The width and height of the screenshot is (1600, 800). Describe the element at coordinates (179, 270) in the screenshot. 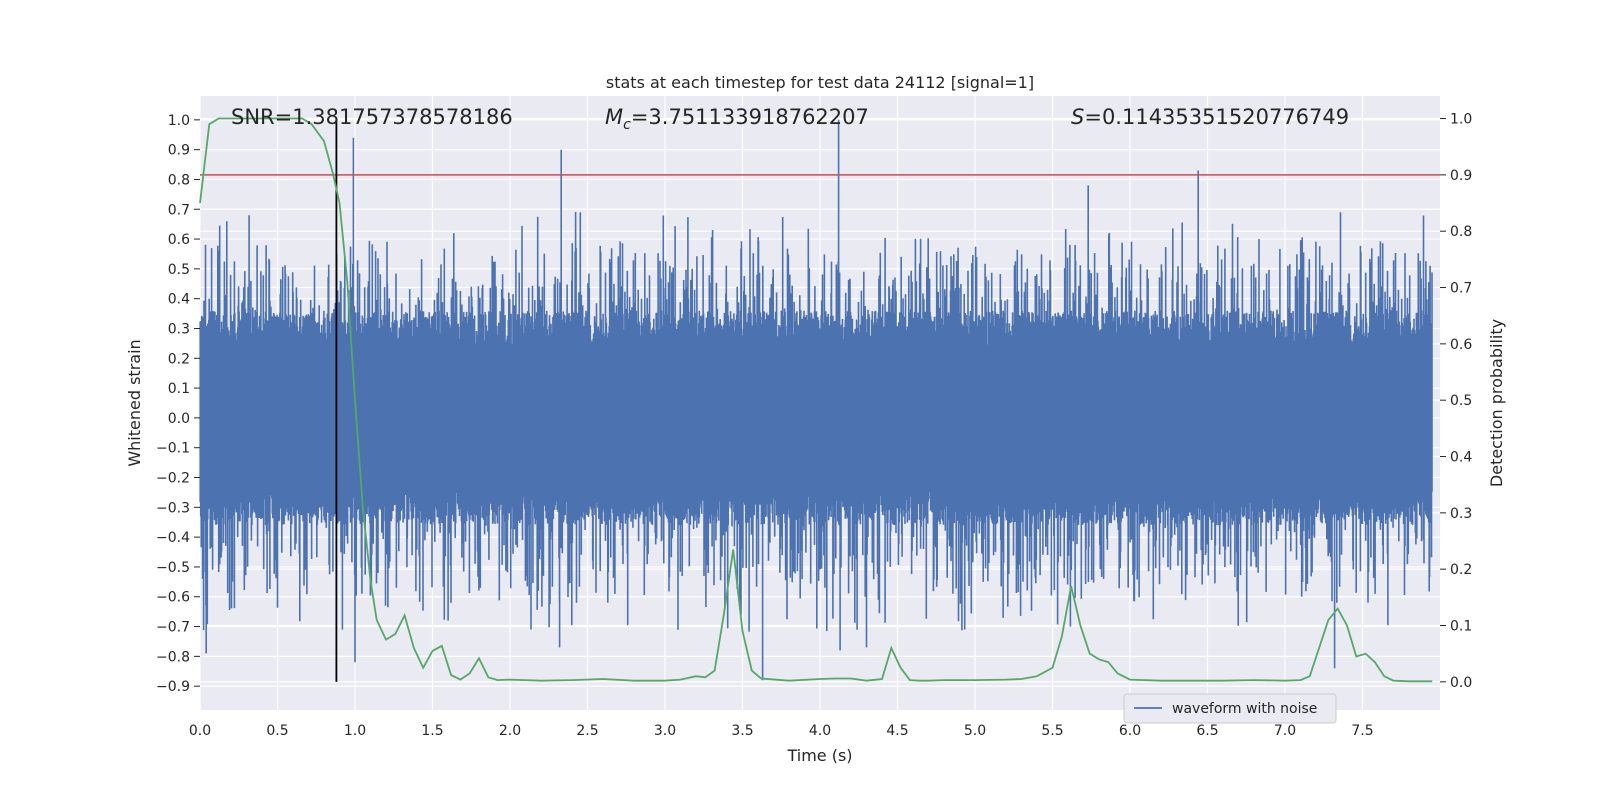

I see `y-tick-label-left: 0.5` at that location.